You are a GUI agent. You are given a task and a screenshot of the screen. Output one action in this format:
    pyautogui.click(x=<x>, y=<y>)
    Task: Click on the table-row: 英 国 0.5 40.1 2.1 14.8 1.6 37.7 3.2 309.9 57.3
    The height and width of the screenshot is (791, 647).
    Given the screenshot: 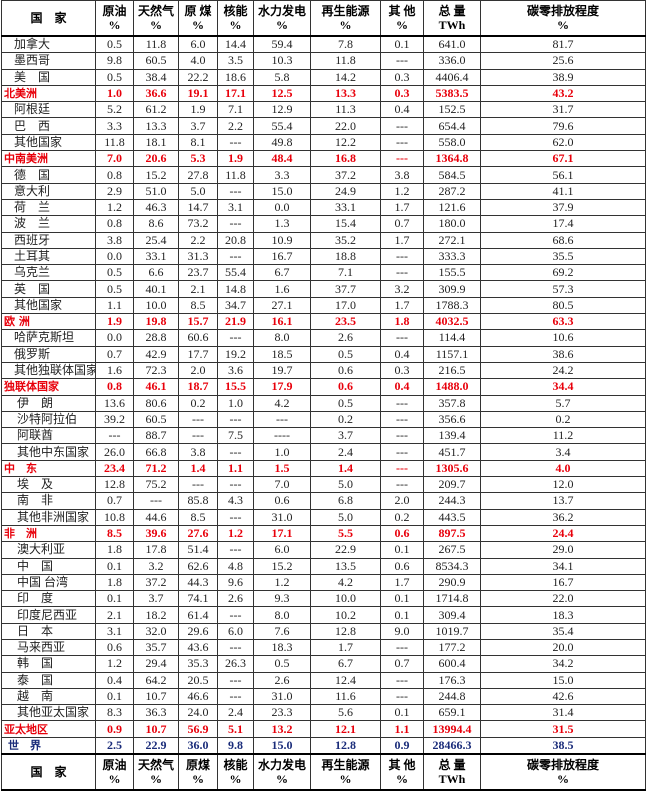 What is the action you would take?
    pyautogui.click(x=323, y=289)
    